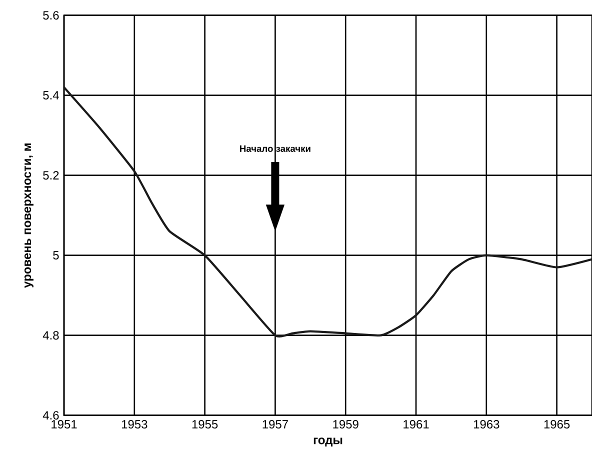  Describe the element at coordinates (205, 424) in the screenshot. I see `x-tick-label: 1955` at that location.